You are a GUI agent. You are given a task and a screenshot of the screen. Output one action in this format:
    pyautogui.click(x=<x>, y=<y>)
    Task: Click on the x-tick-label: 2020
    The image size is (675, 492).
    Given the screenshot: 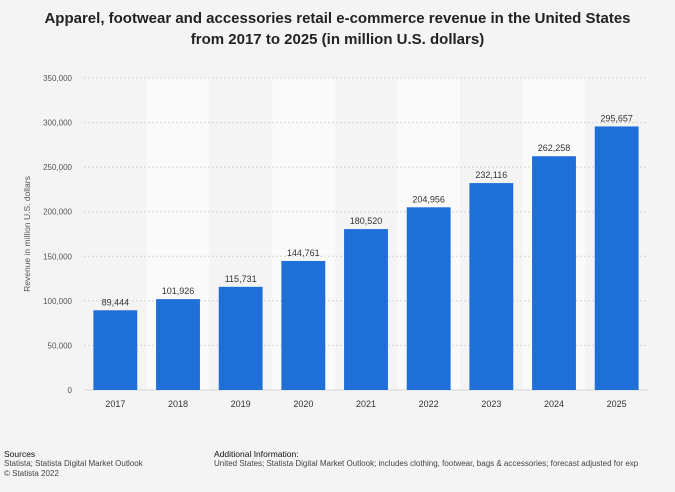 What is the action you would take?
    pyautogui.click(x=303, y=404)
    